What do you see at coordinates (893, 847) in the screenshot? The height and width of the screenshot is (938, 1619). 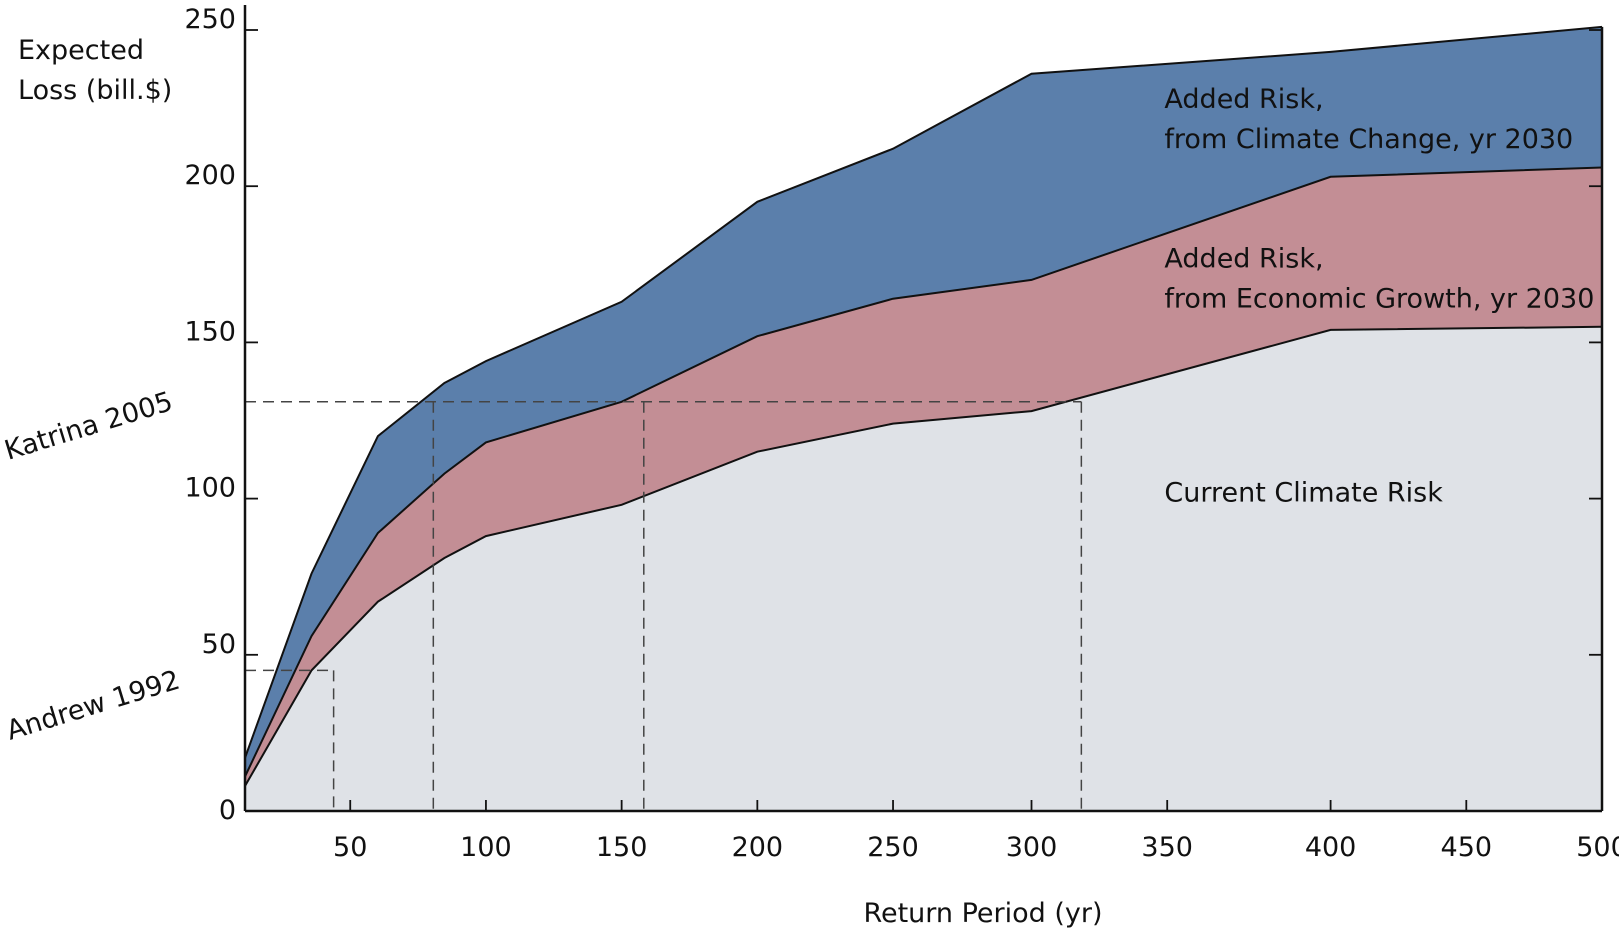 I see `x-tick-label: 250` at bounding box center [893, 847].